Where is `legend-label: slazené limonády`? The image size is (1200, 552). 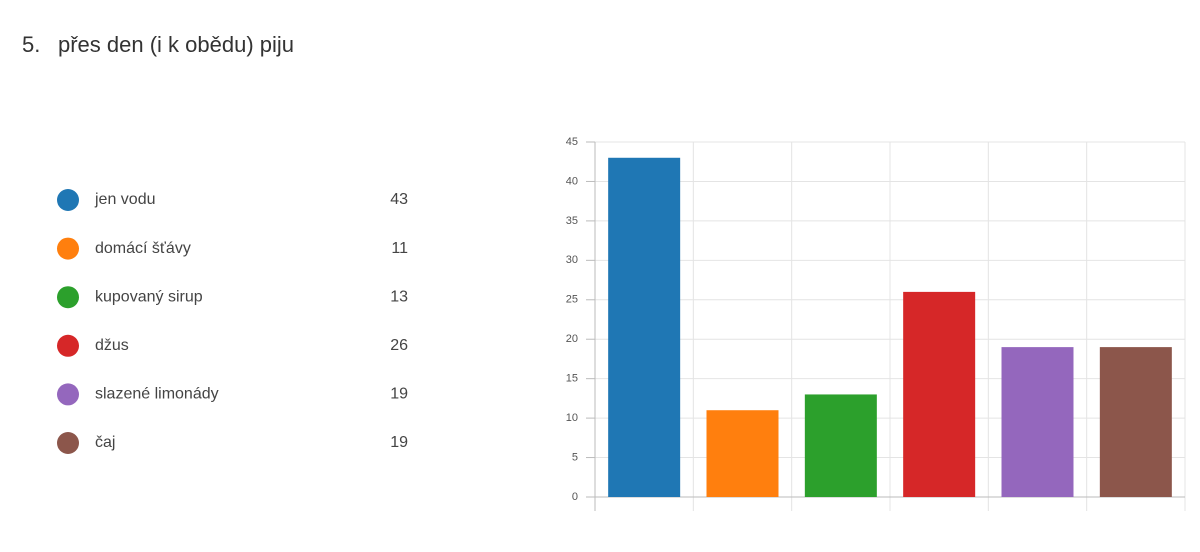
legend-label: slazené limonády is located at coordinates (157, 394).